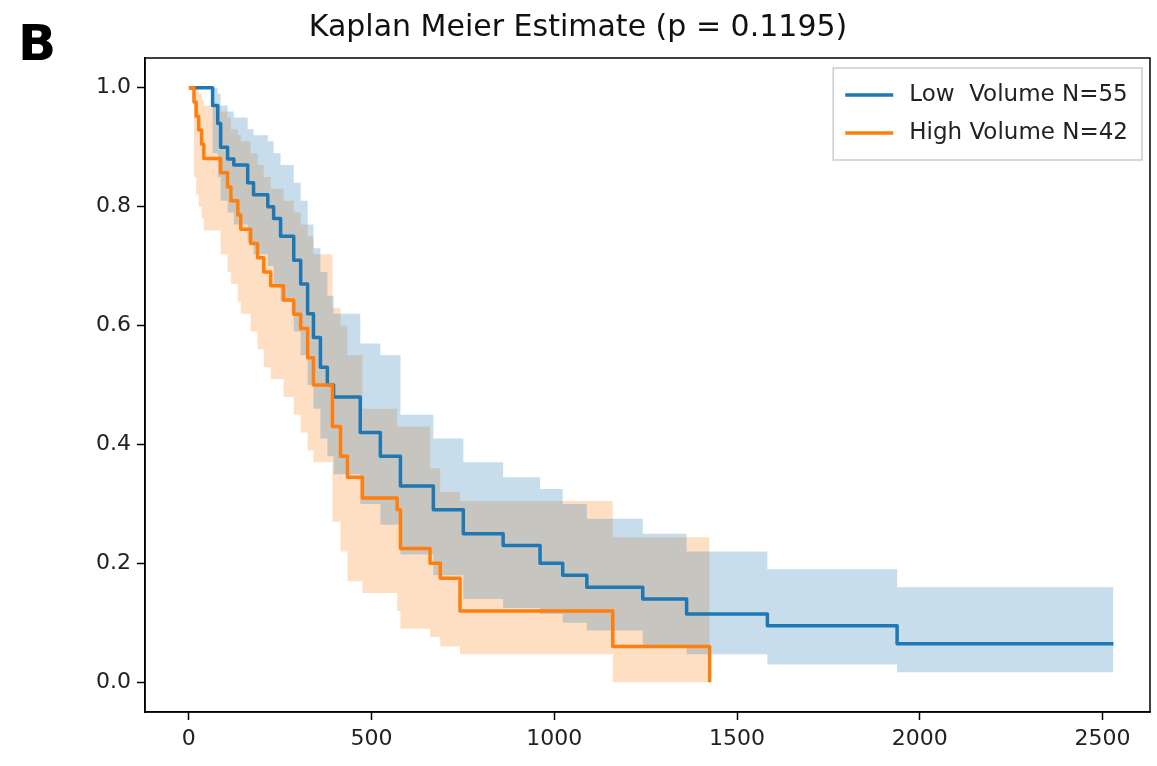 The image size is (1157, 766). Describe the element at coordinates (371, 737) in the screenshot. I see `x-tick-label: 500` at that location.